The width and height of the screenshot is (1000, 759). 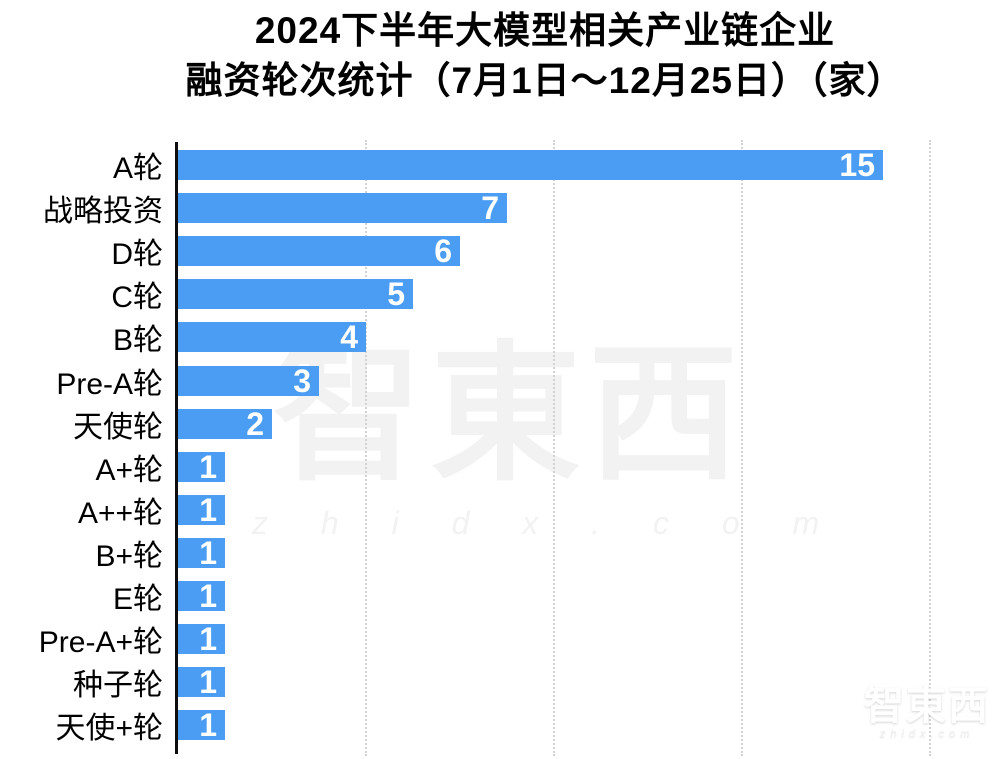 I want to click on bar-value-label: 4, so click(x=349, y=337).